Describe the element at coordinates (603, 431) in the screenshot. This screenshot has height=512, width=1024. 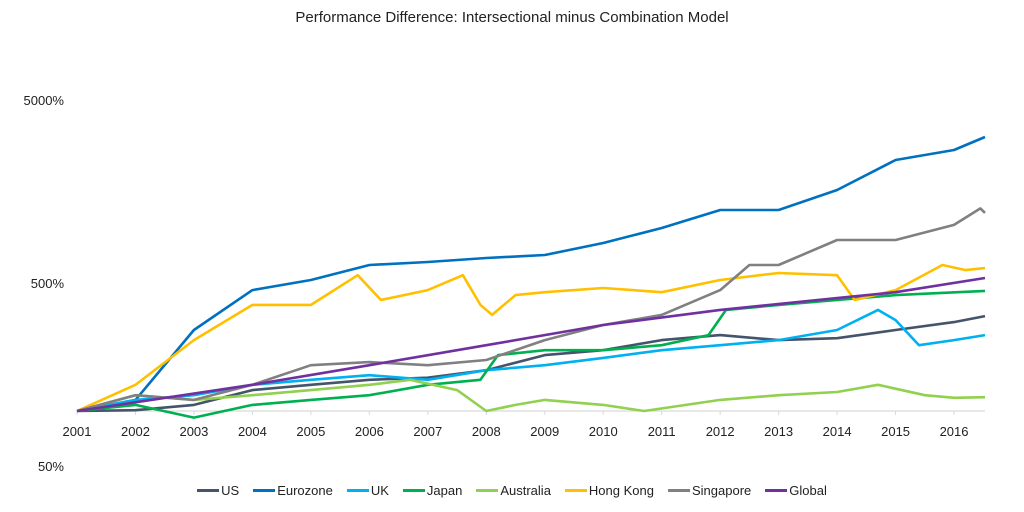
I see `x-tick-label: 2010` at that location.